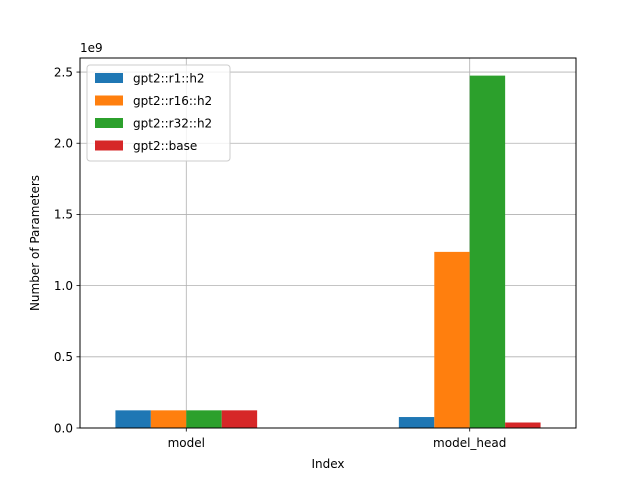  Describe the element at coordinates (91, 48) in the screenshot. I see `y-offset-text: 1e9` at that location.